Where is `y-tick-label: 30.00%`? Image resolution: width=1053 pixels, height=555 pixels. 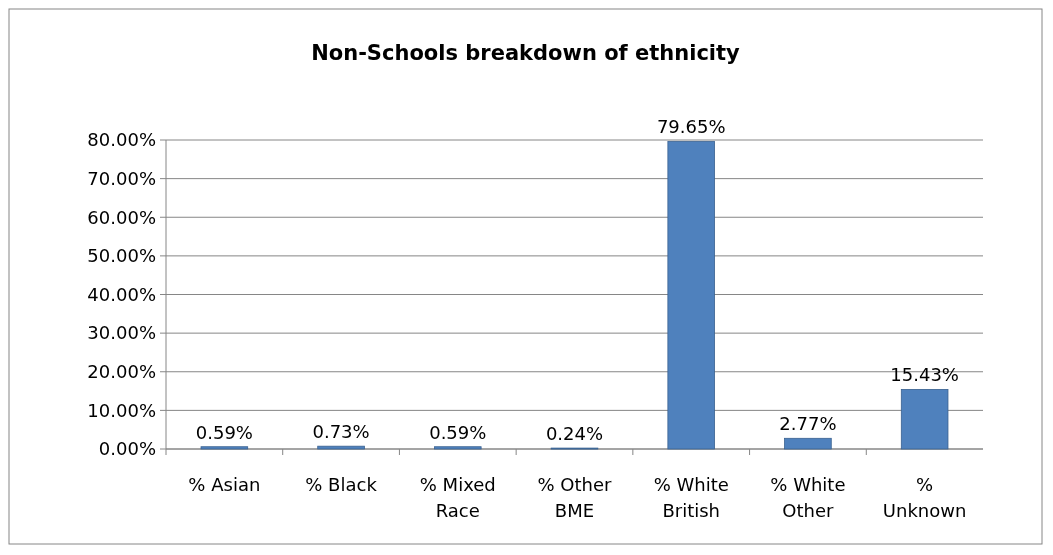
y-tick-label: 30.00% is located at coordinates (121, 333).